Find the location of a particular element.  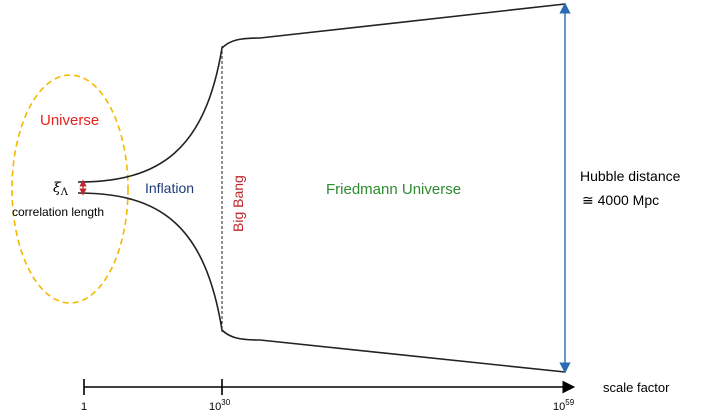

universe-ellipse is located at coordinates (70, 189).